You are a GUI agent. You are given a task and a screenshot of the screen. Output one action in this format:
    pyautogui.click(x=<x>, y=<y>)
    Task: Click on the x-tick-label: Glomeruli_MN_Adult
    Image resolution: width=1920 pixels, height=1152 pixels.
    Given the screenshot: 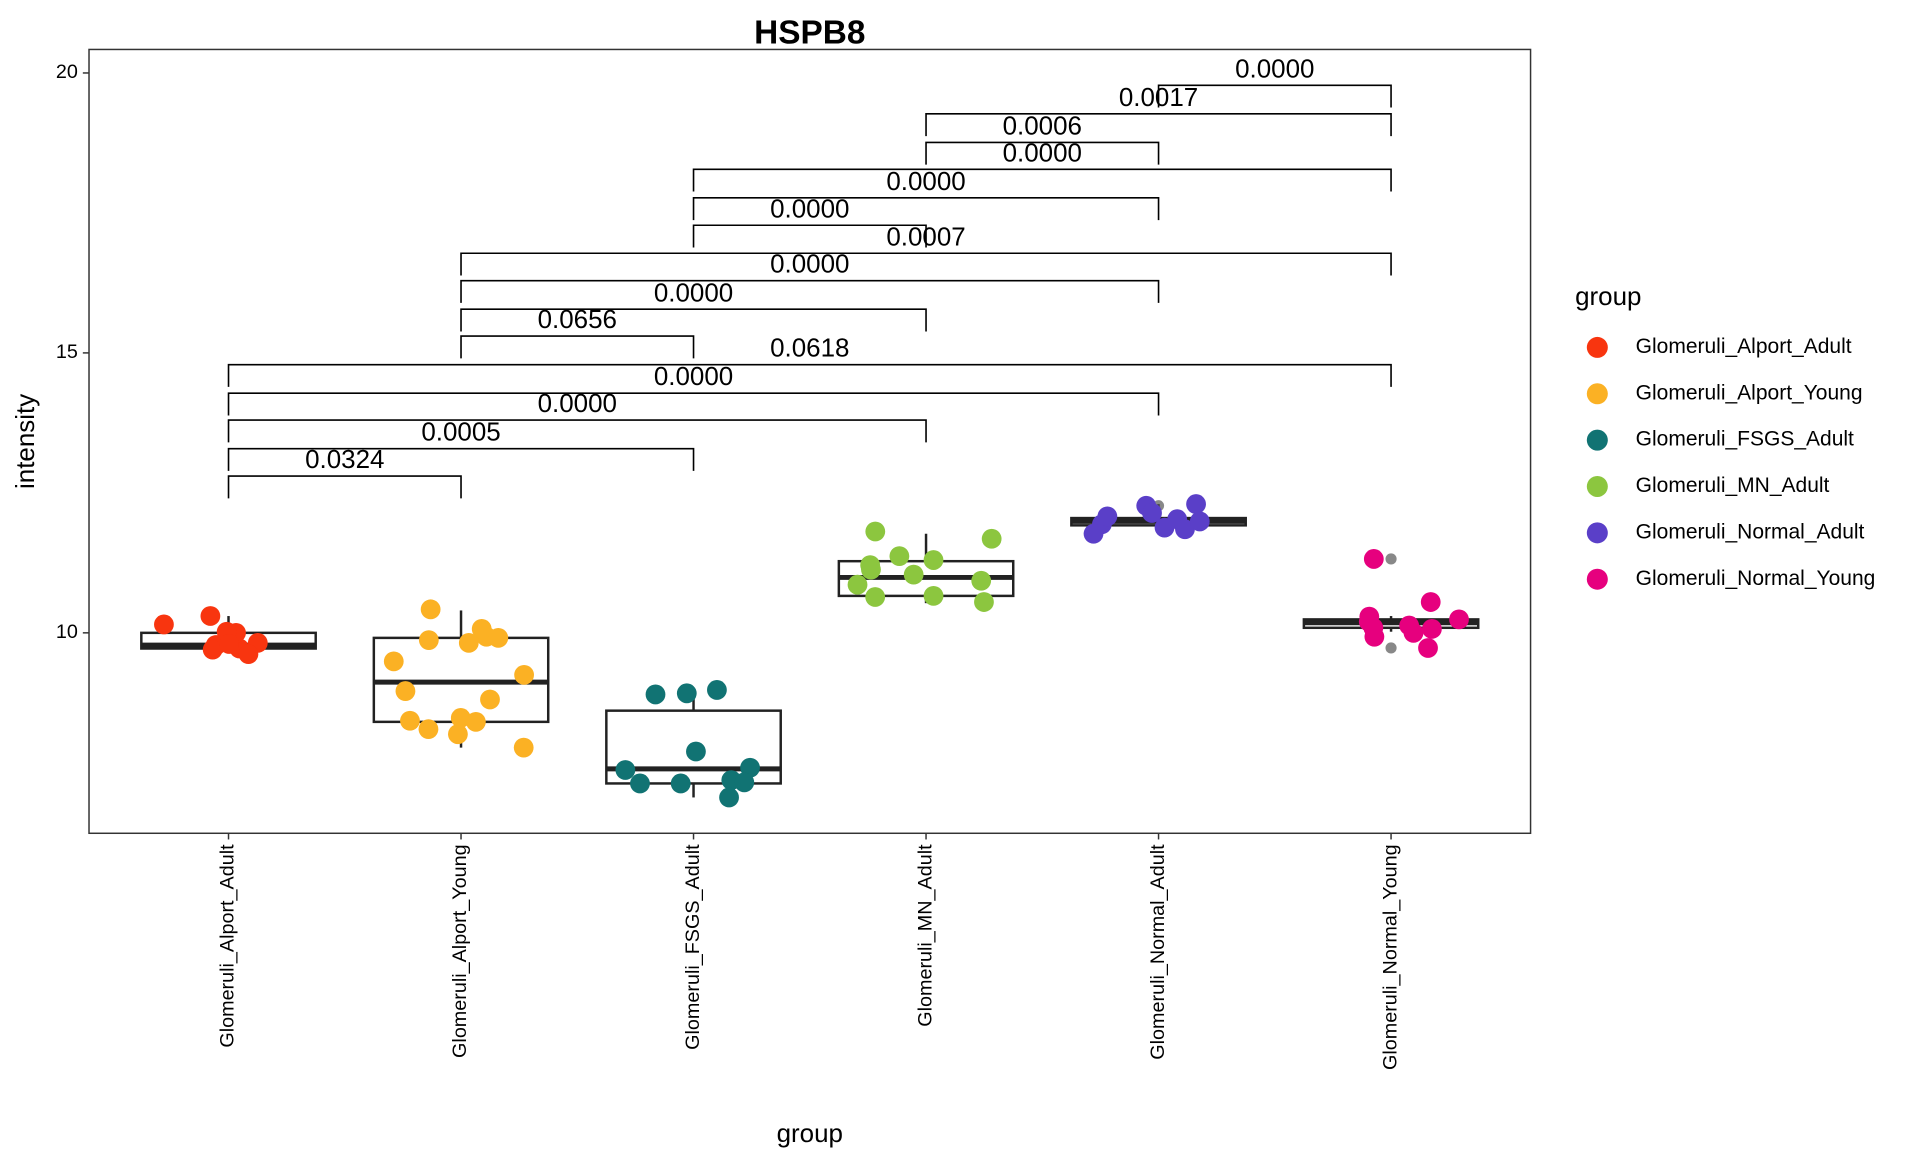 What is the action you would take?
    pyautogui.click(x=925, y=935)
    